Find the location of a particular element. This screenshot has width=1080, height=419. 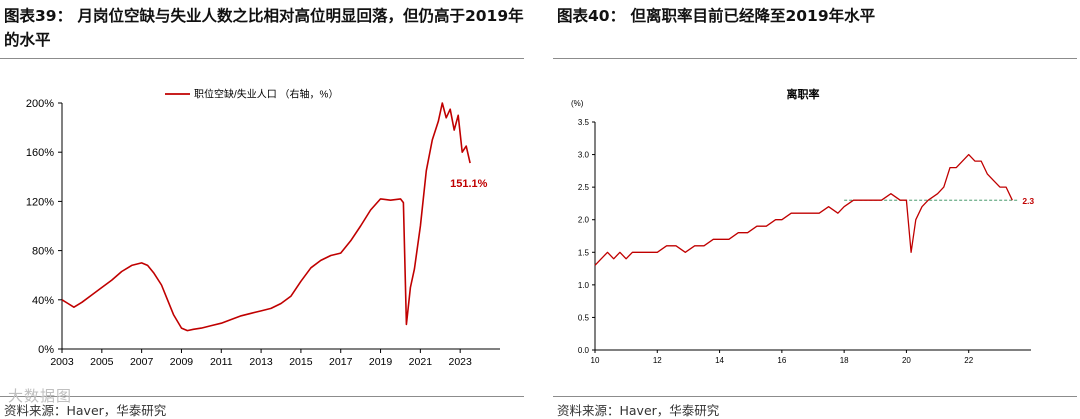

x-tick-label: 20 is located at coordinates (906, 360).